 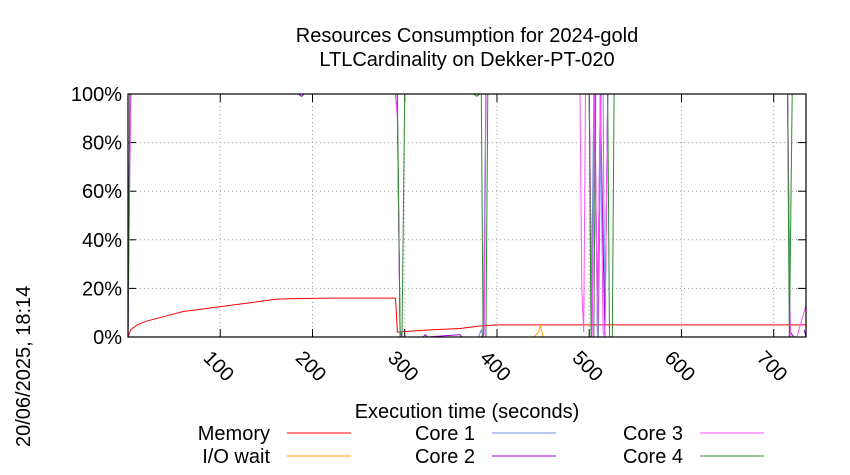 I want to click on y-tick-label: 20%, so click(x=102, y=289).